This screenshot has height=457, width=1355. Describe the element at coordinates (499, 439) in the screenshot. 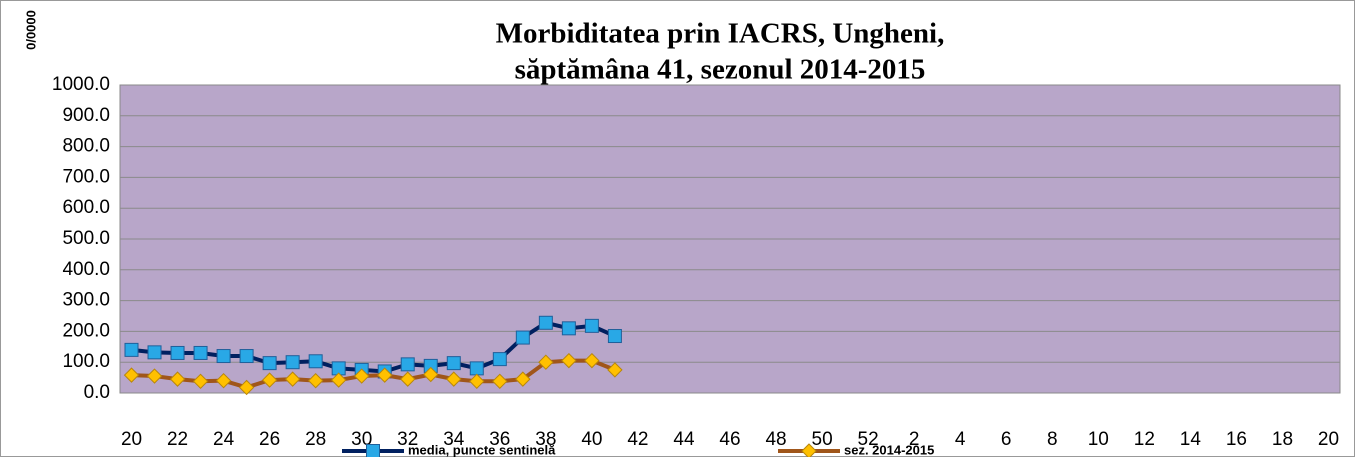

I see `x-tick-label: 36` at that location.